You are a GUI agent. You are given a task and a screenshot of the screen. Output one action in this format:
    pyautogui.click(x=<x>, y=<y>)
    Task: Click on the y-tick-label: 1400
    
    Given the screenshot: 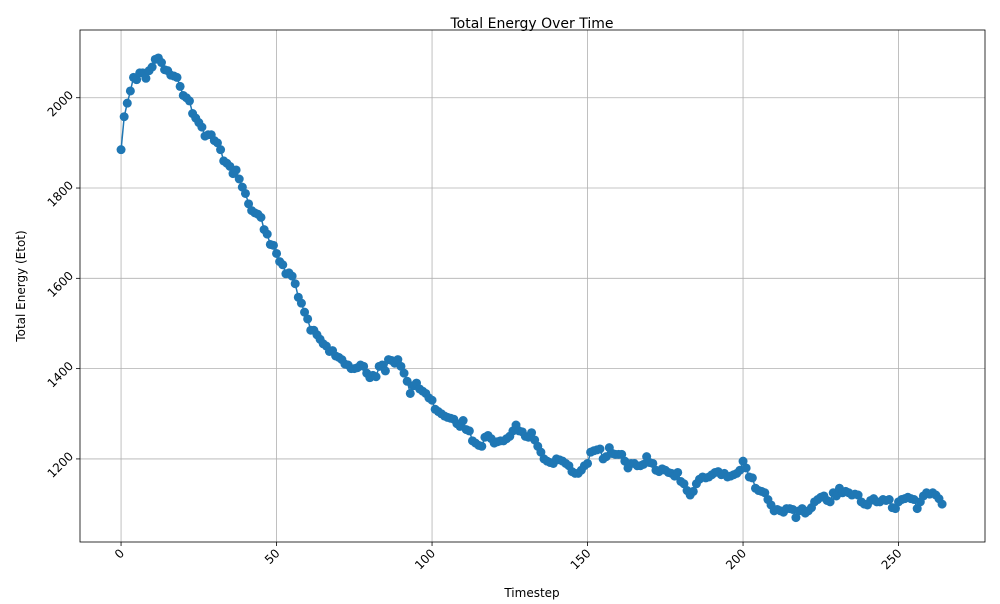 What is the action you would take?
    pyautogui.click(x=60, y=374)
    